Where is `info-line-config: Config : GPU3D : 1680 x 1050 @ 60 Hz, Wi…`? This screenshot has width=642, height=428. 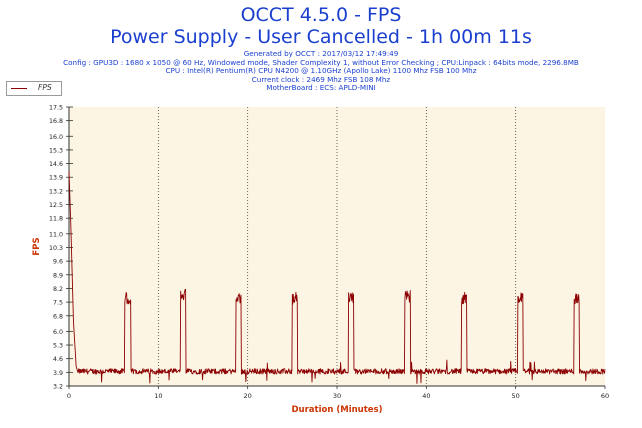 info-line-config: Config : GPU3D : 1680 x 1050 @ 60 Hz, Wi… is located at coordinates (321, 62).